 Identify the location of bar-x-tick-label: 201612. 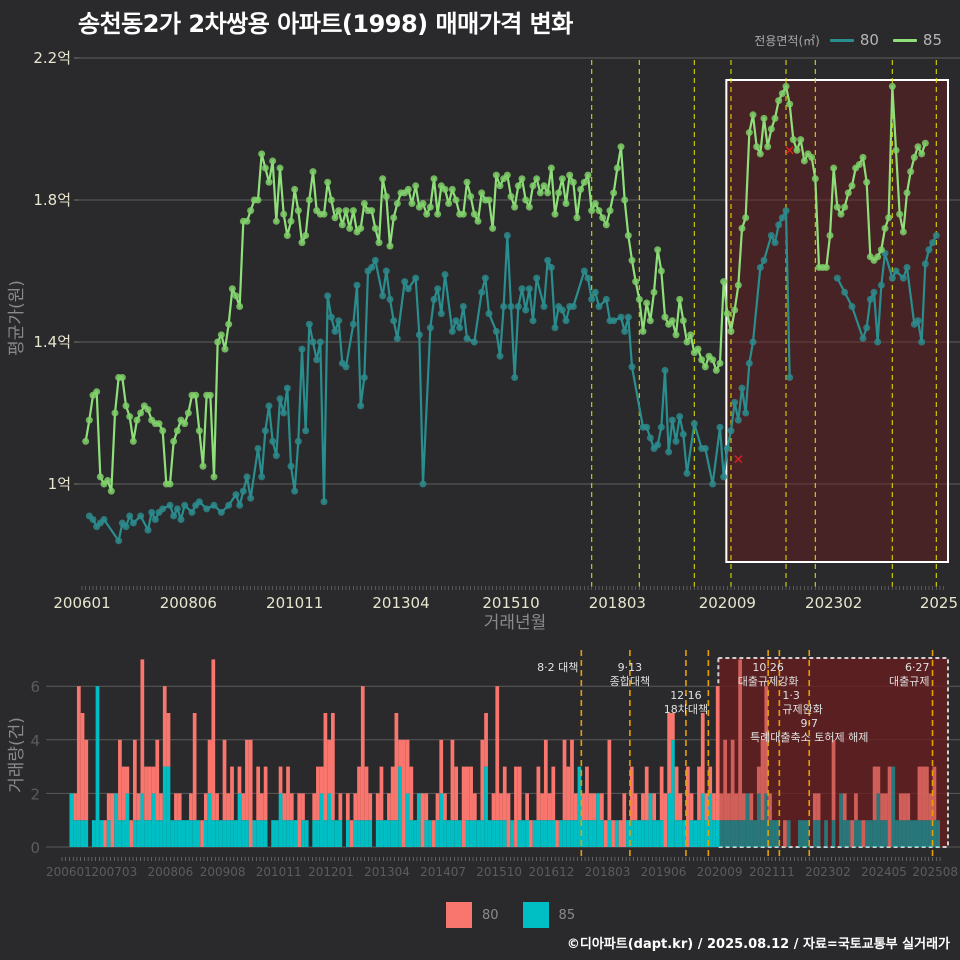
(552, 872).